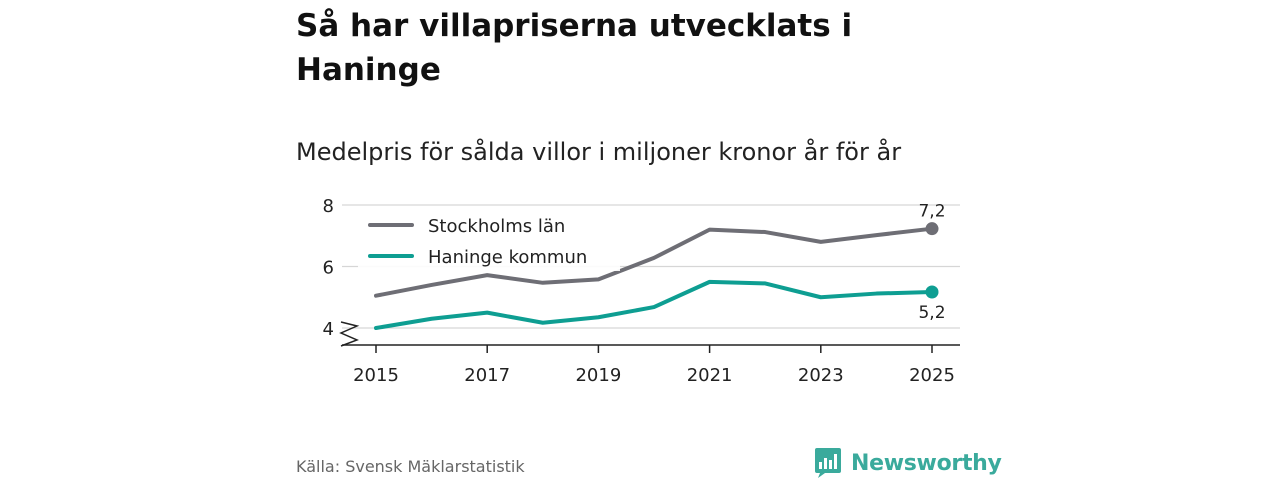 The image size is (1280, 480). I want to click on brand-name: Newsworthy, so click(926, 463).